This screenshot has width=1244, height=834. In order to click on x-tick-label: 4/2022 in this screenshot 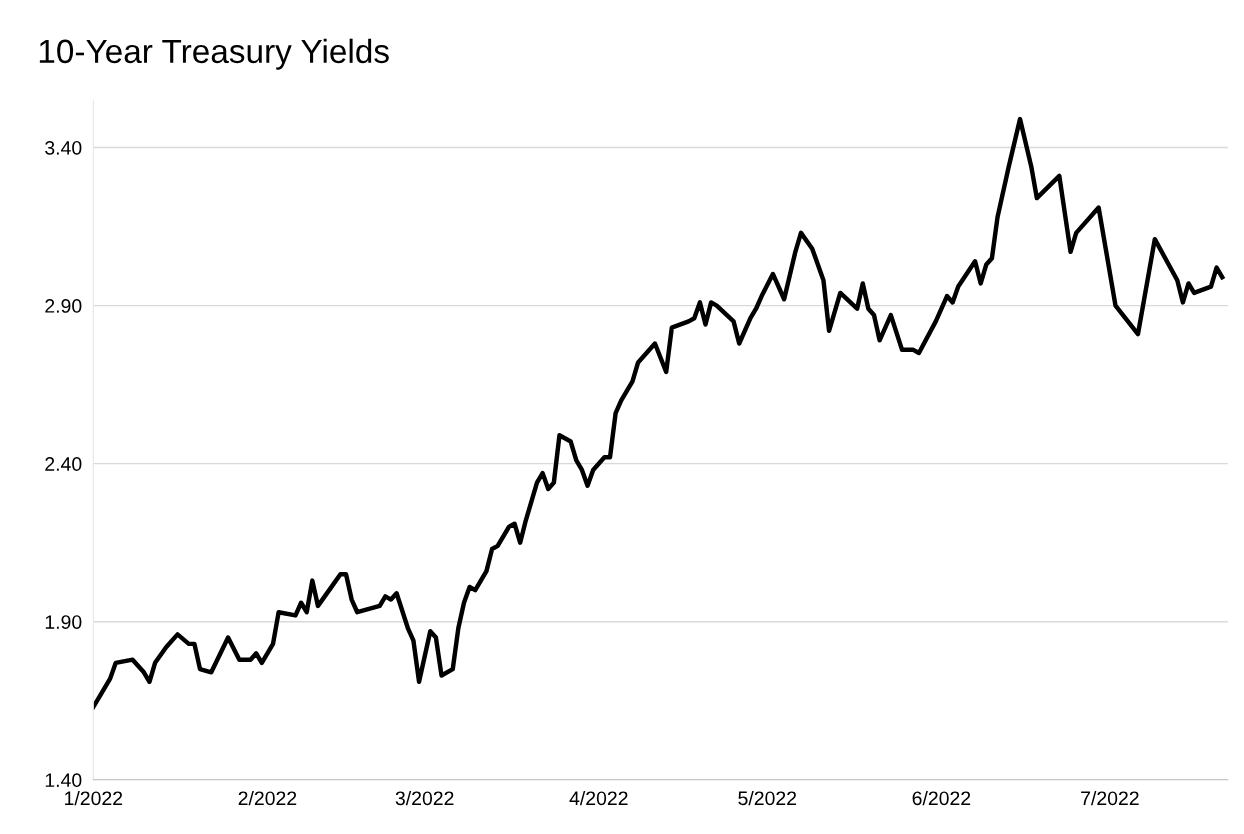, I will do `click(598, 798)`.